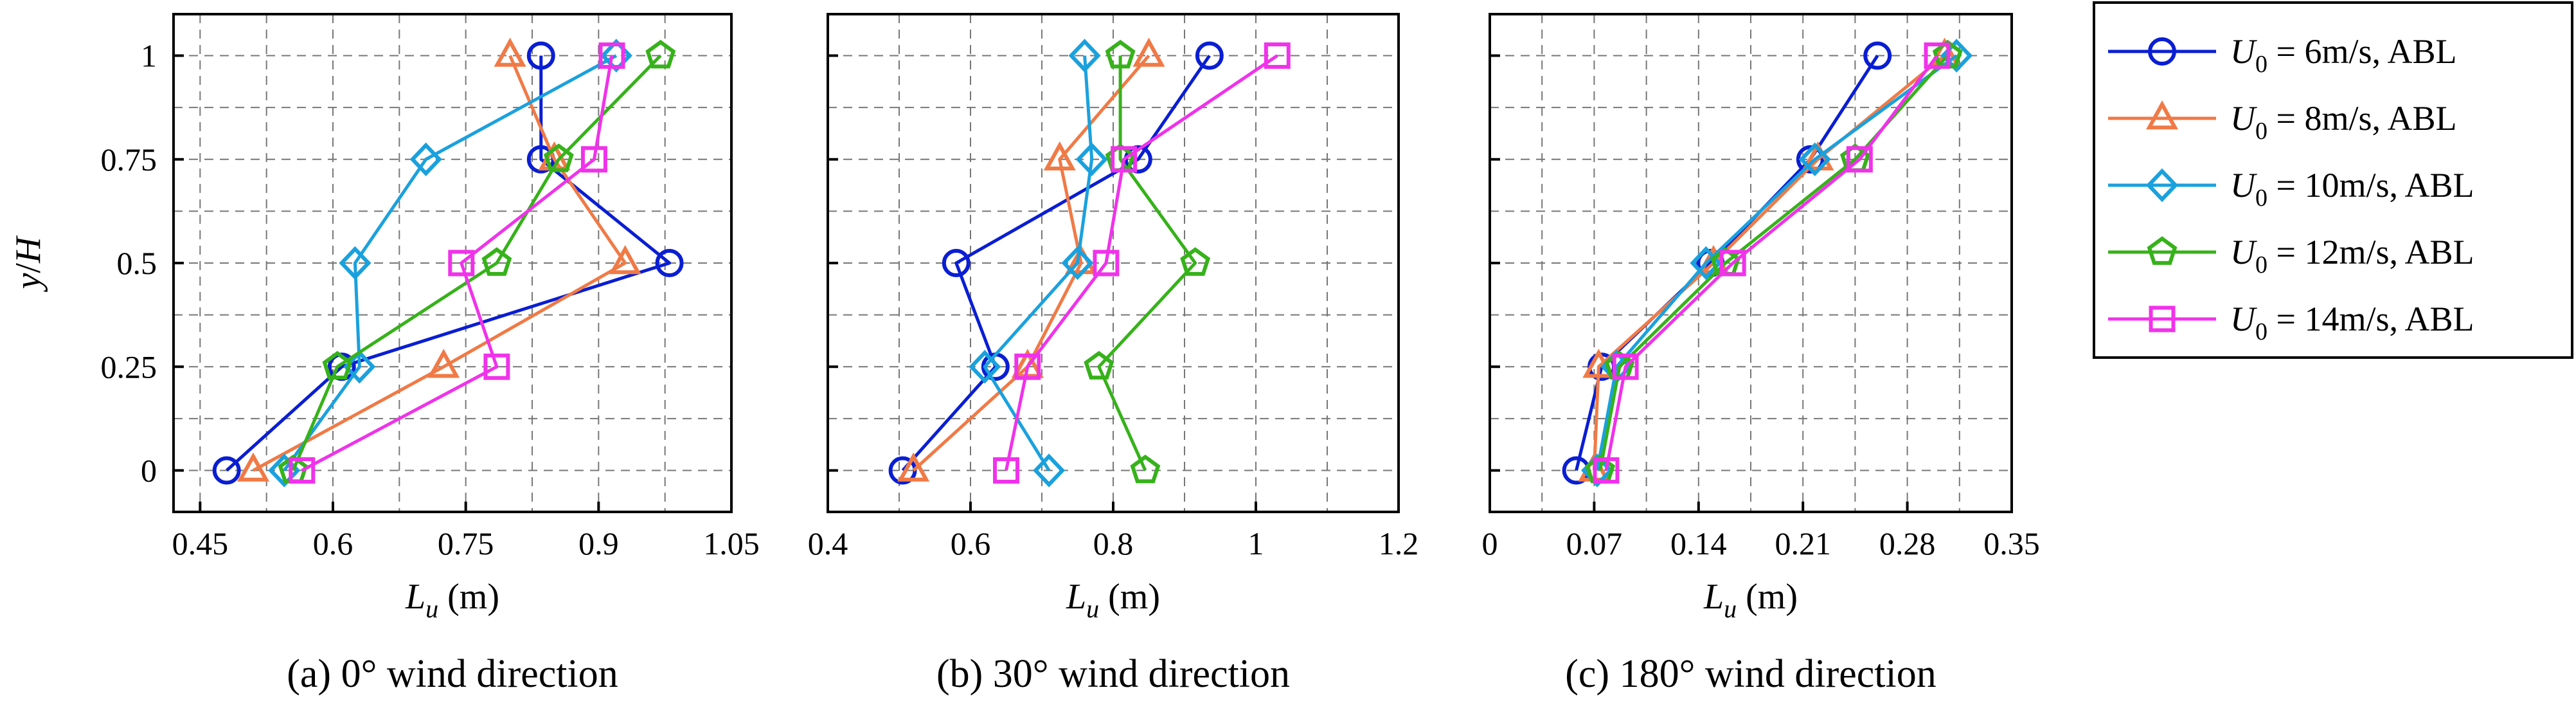  What do you see at coordinates (149, 471) in the screenshot?
I see `y-tick-label: 0` at bounding box center [149, 471].